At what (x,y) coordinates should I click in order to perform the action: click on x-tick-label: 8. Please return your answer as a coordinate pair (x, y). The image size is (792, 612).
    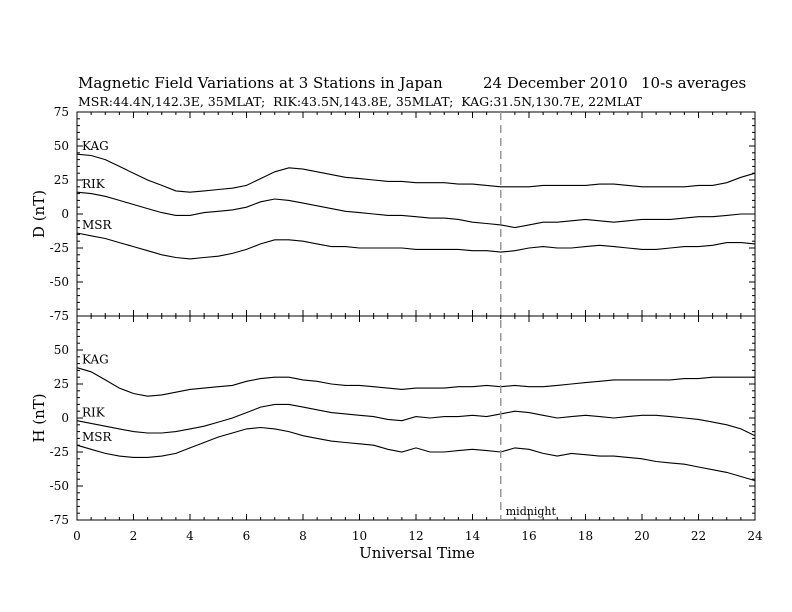
    Looking at the image, I should click on (303, 536).